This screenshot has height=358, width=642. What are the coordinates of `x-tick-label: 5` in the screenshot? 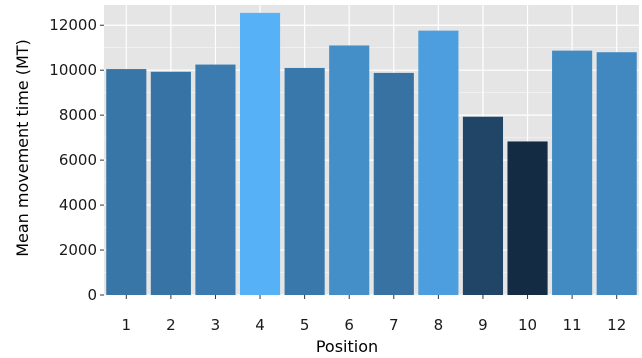 It's located at (305, 325).